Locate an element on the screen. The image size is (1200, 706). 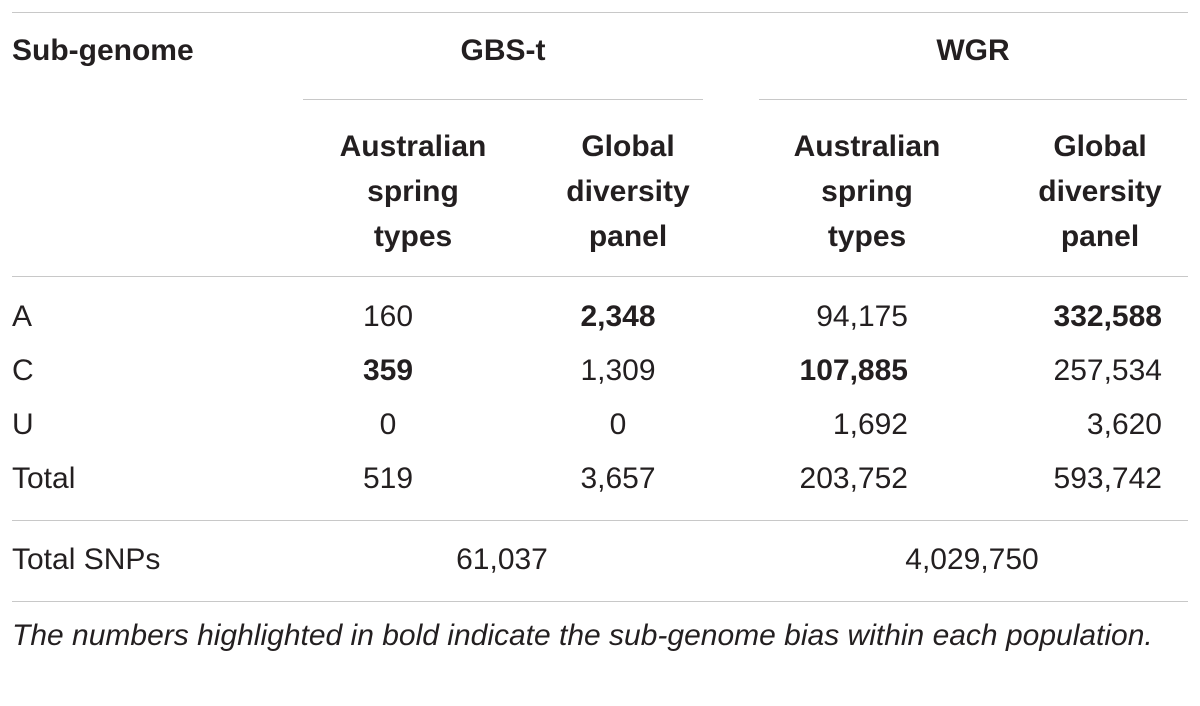
wgr-group-rule is located at coordinates (973, 99).